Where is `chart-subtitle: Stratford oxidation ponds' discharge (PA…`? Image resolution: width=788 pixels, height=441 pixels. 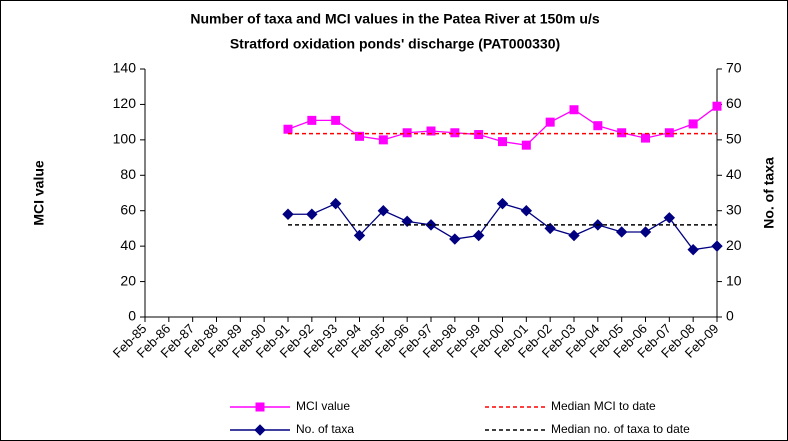
chart-subtitle: Stratford oxidation ponds' discharge (PA… is located at coordinates (395, 44).